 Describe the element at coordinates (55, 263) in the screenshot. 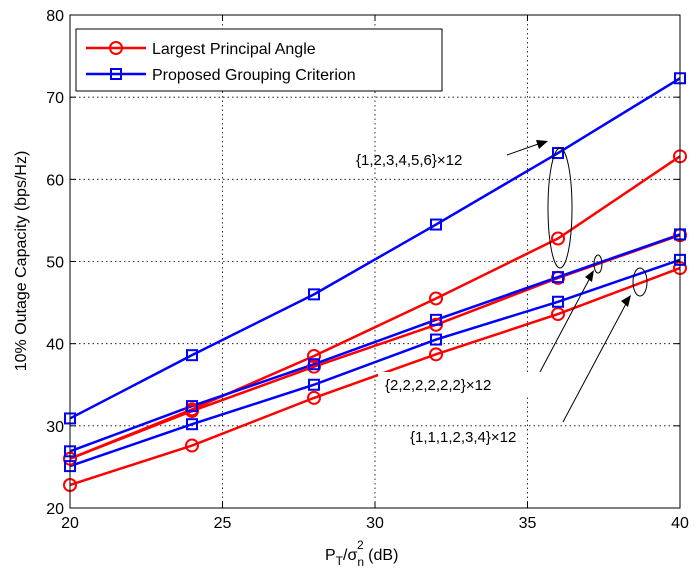

I see `y-tick-label: 50` at that location.